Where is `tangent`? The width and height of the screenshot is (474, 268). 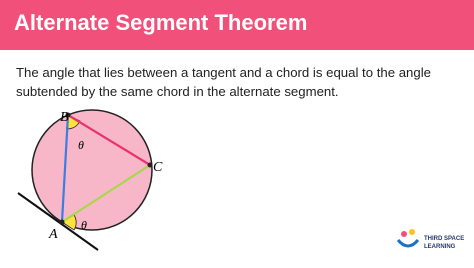 tangent is located at coordinates (58, 221).